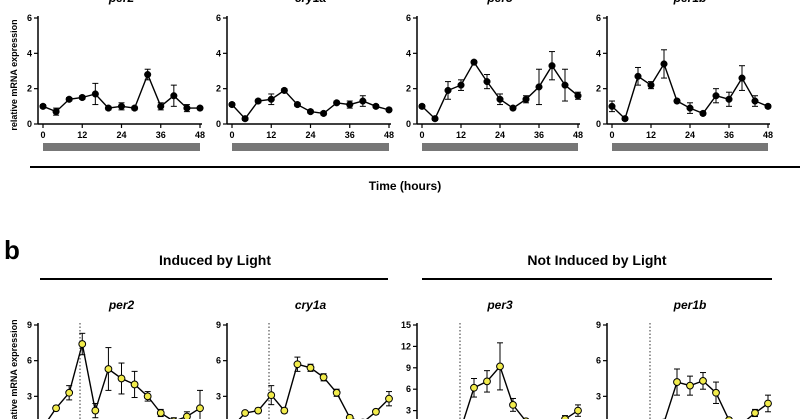 This screenshot has height=419, width=800. I want to click on y-tick-label: 12, so click(406, 346).